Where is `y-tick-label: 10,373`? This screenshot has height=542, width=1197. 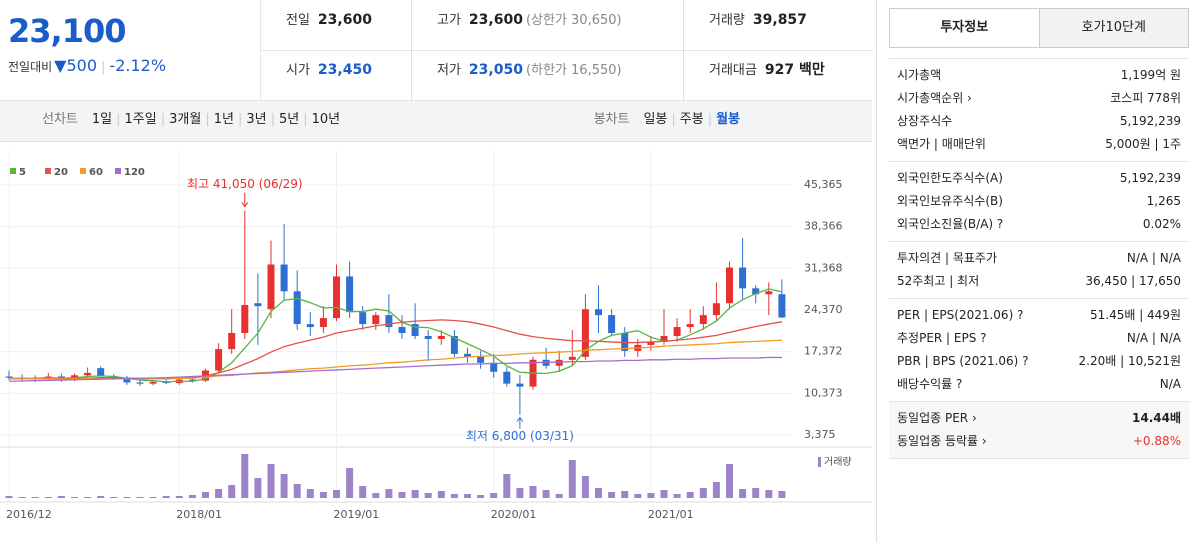 y-tick-label: 10,373 is located at coordinates (823, 392).